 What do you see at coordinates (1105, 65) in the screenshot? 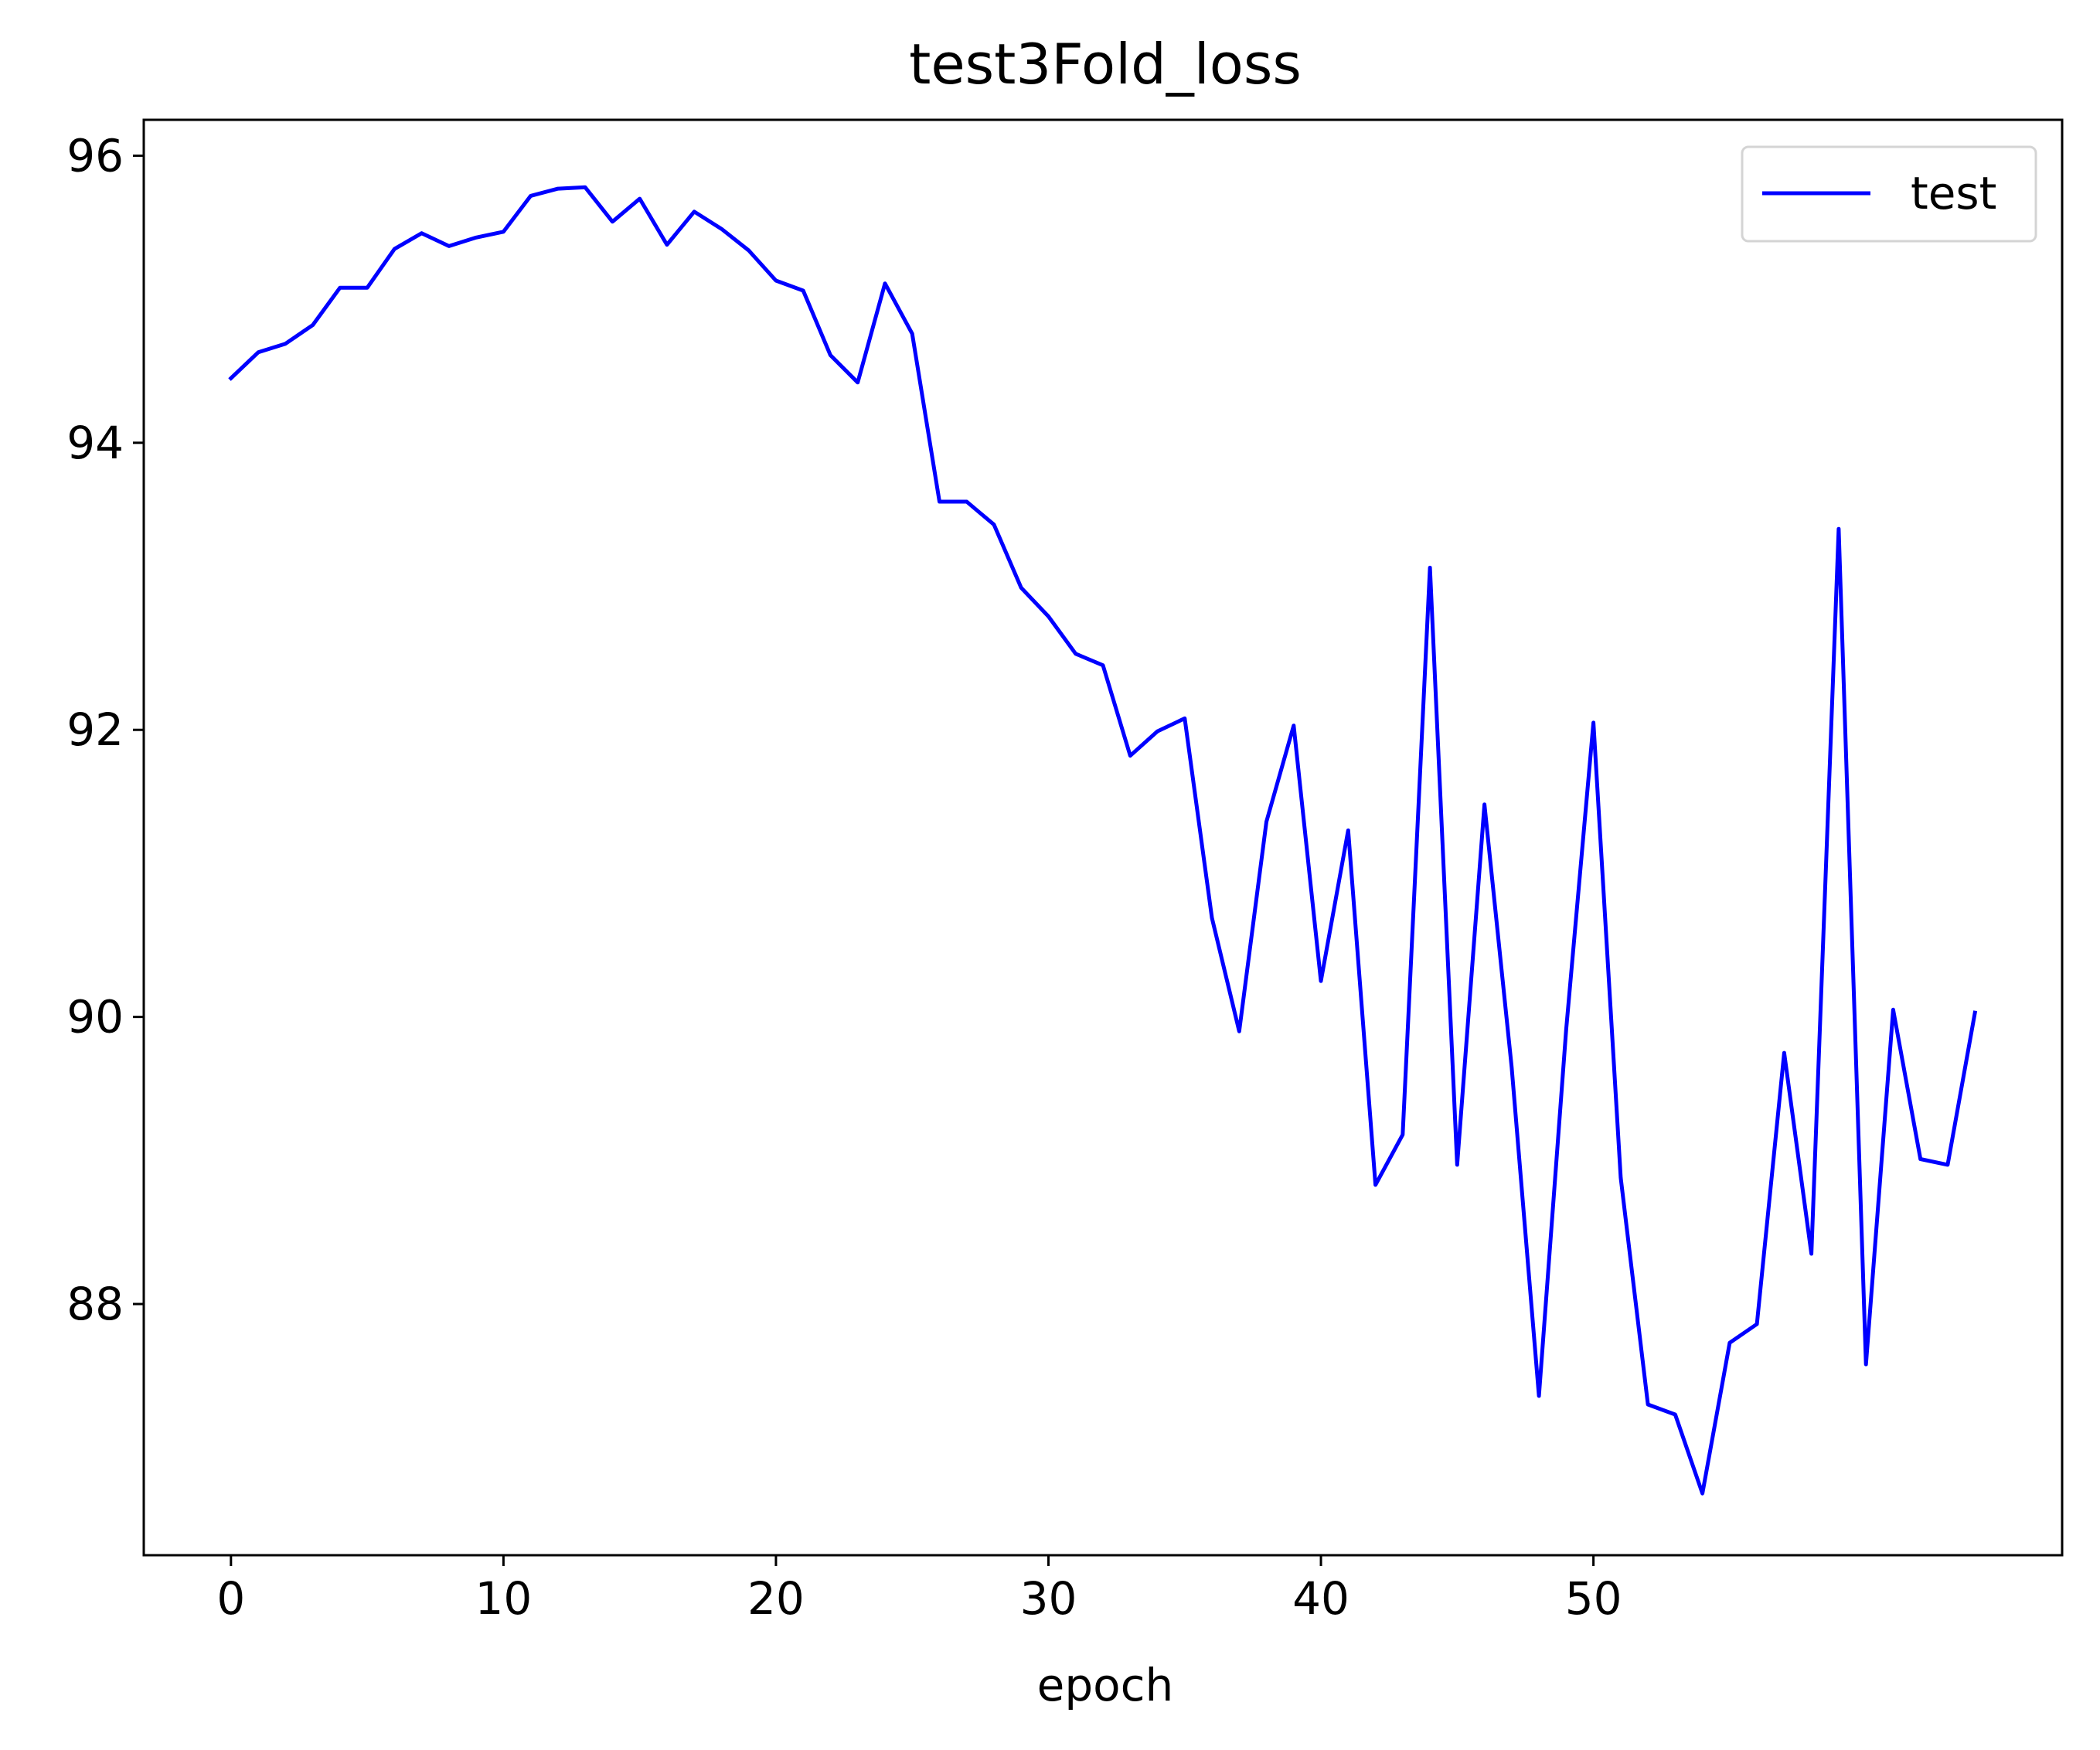
I see `chart-title: test3Fold_loss` at bounding box center [1105, 65].